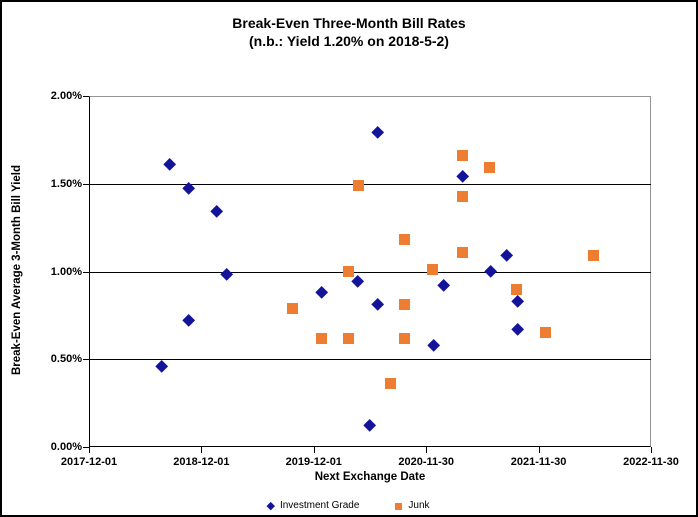  Describe the element at coordinates (426, 462) in the screenshot. I see `x-axis-tick-label: 2020-11-30` at that location.